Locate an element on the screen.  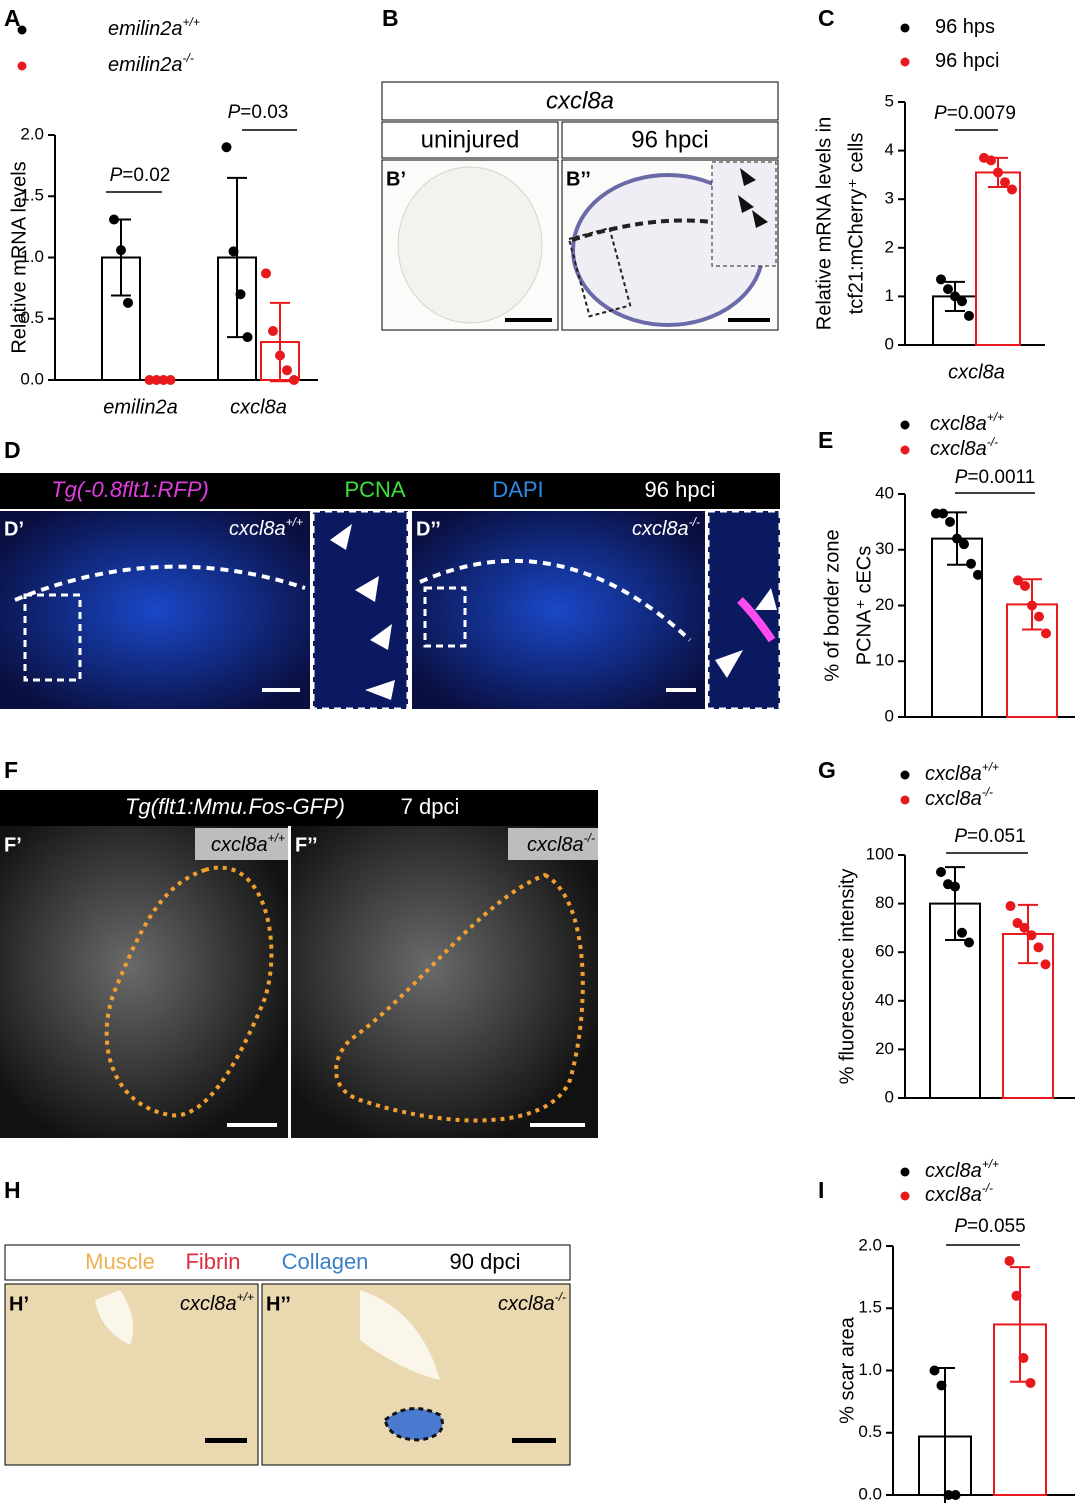
header: Fibrin is located at coordinates (212, 1261).